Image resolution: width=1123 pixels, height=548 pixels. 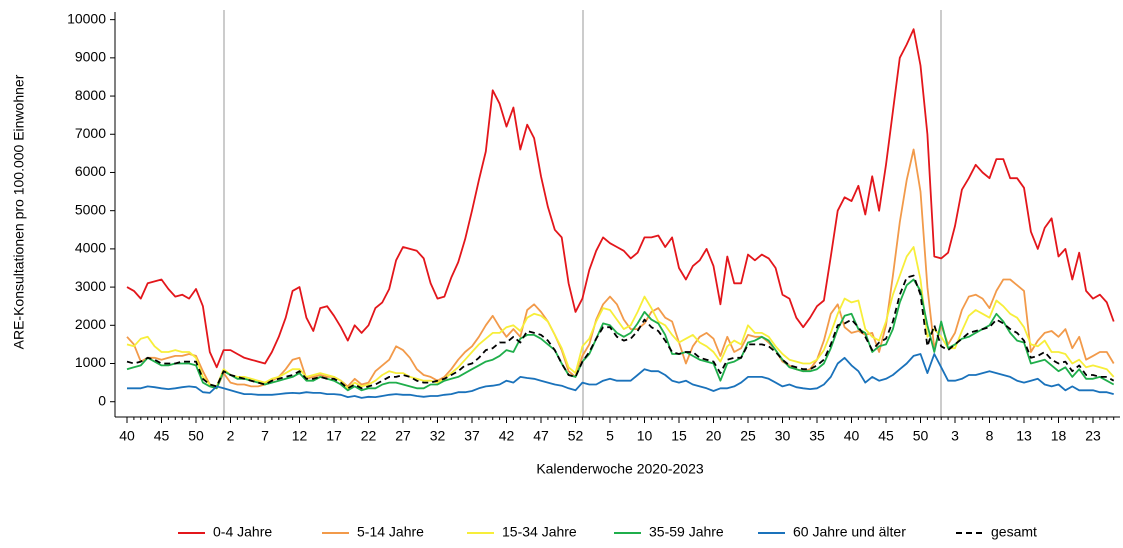 What do you see at coordinates (86, 18) in the screenshot?
I see `y-tick-label: 10000` at bounding box center [86, 18].